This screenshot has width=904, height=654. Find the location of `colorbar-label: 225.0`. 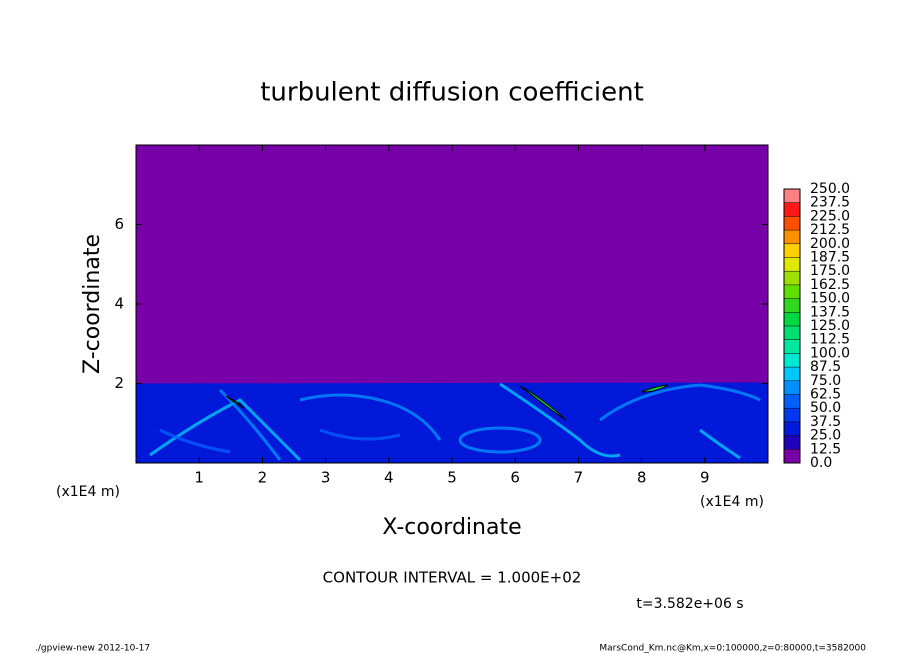

colorbar-label: 225.0 is located at coordinates (830, 216).